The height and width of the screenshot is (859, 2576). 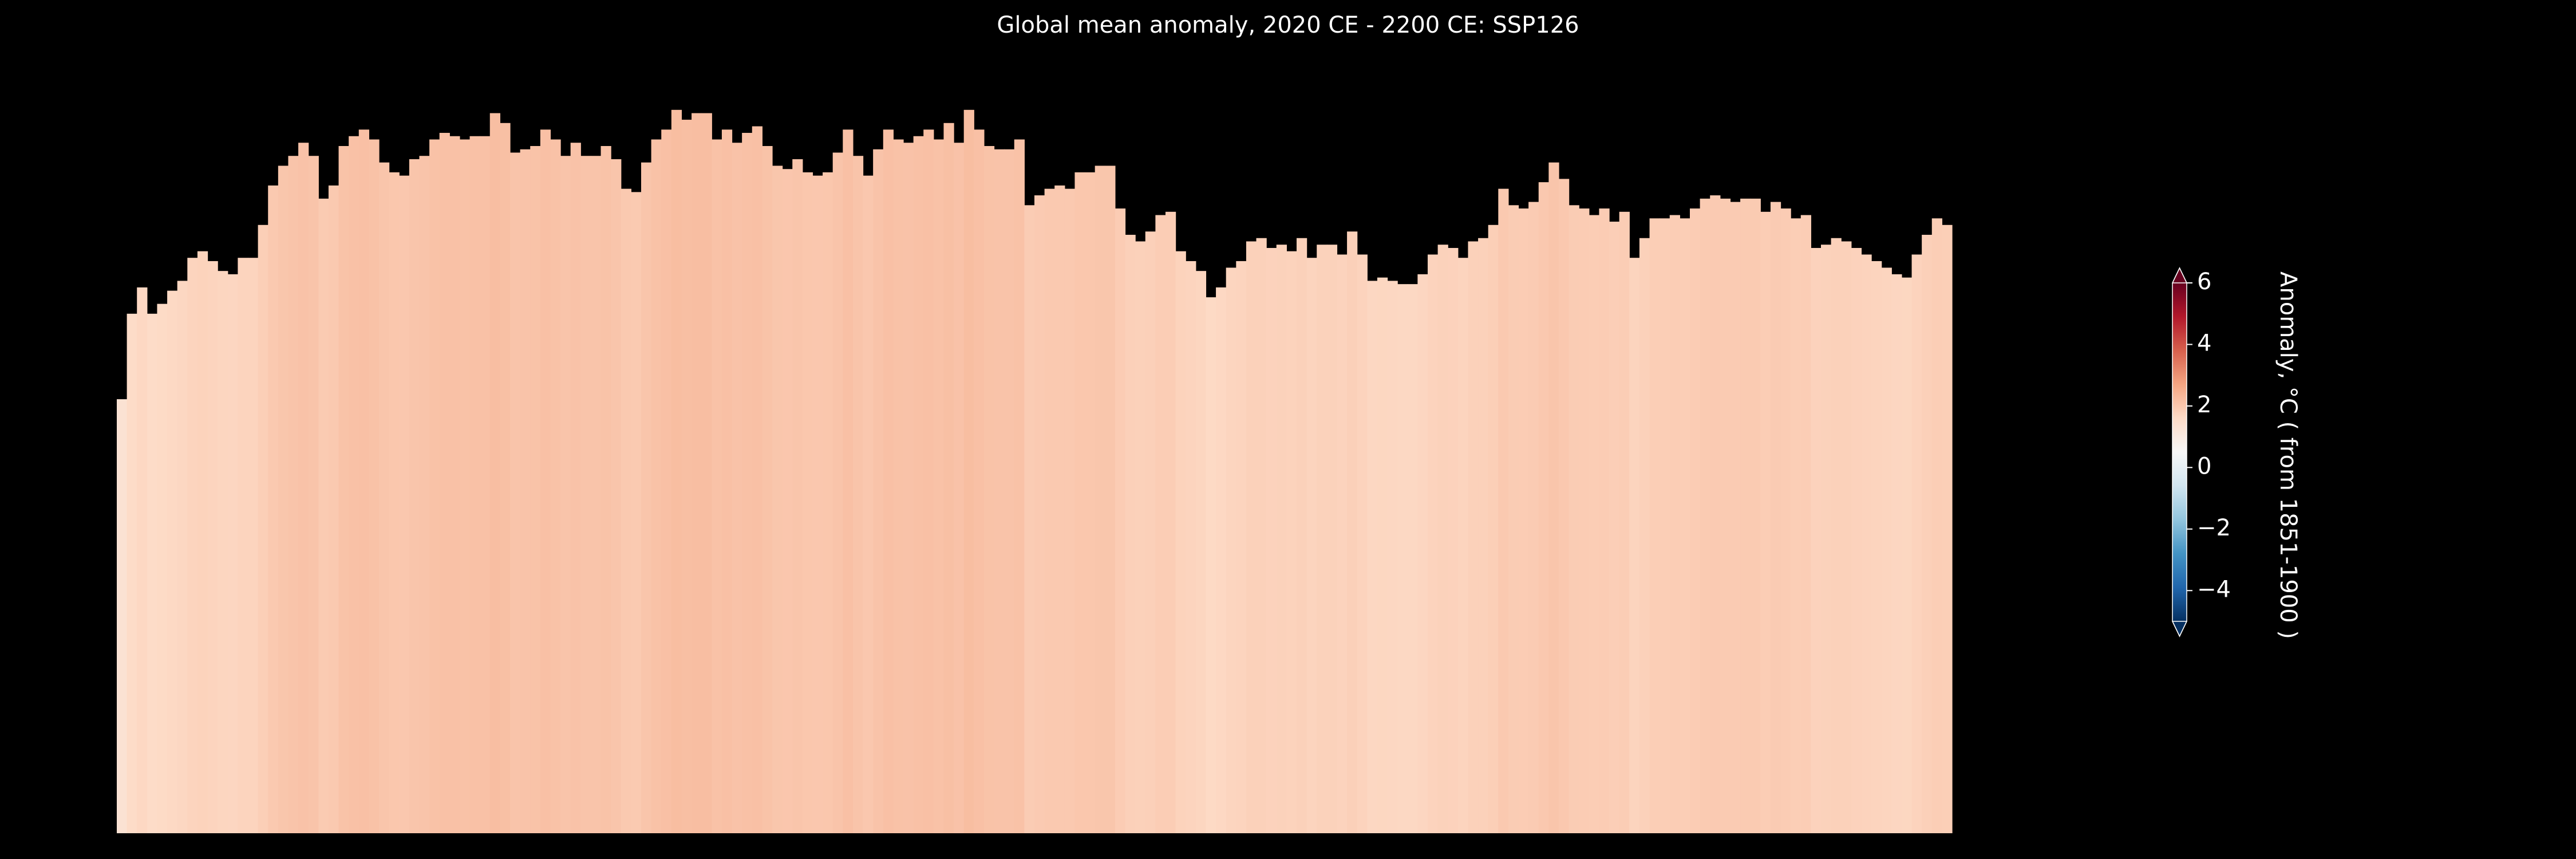 What do you see at coordinates (2179, 452) in the screenshot?
I see `colorbar` at bounding box center [2179, 452].